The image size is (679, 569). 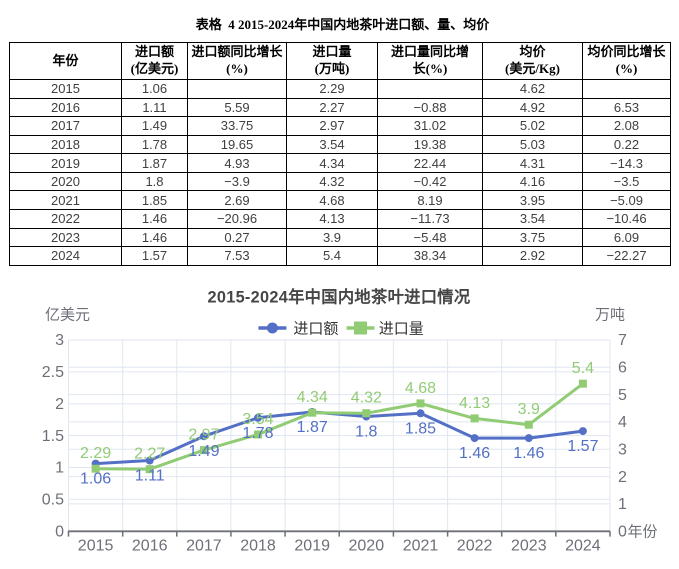 I want to click on svg-text: 亿美元, so click(x=67, y=315).